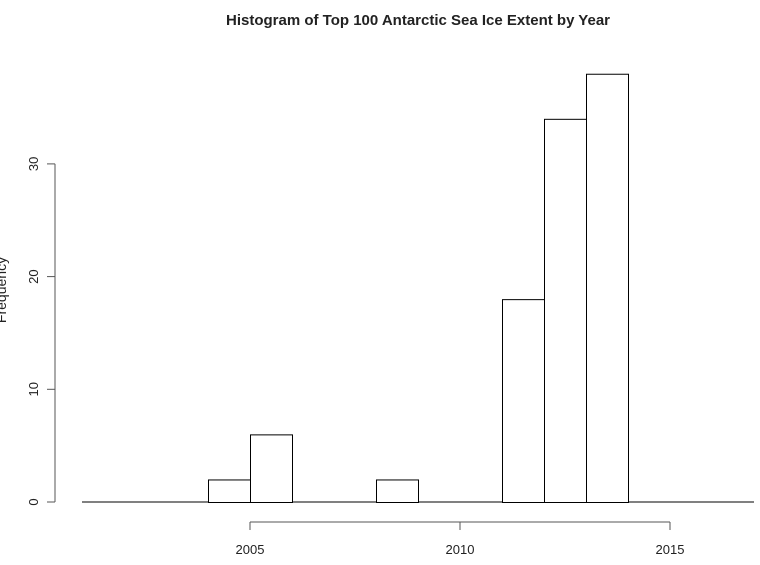 The width and height of the screenshot is (760, 565). I want to click on y-tick-label: 20, so click(33, 276).